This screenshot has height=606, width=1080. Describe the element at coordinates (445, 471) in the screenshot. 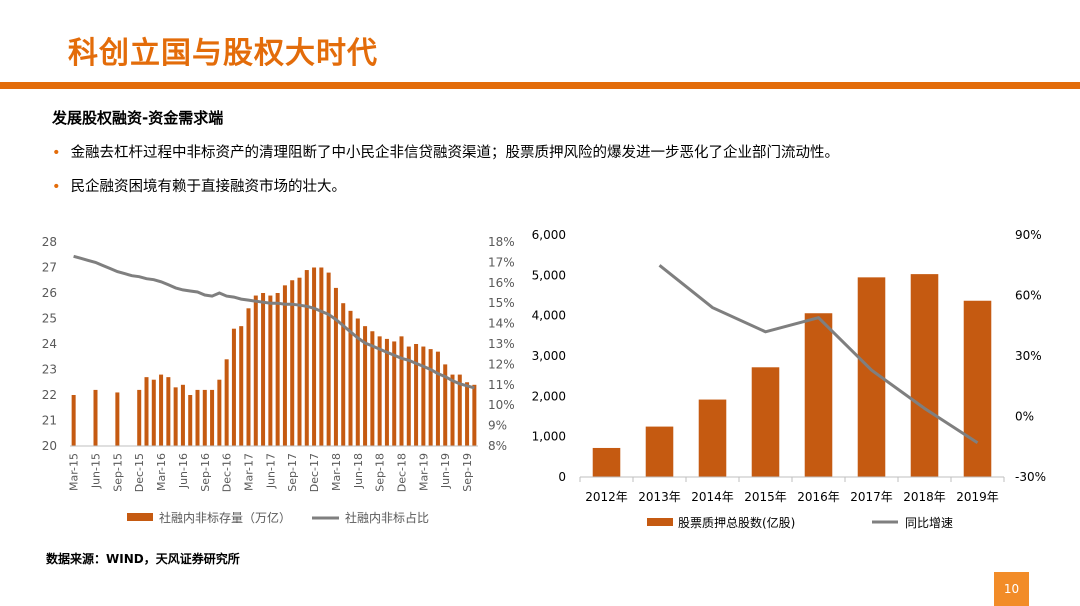

I see `x-tick-label: Jun-19` at that location.